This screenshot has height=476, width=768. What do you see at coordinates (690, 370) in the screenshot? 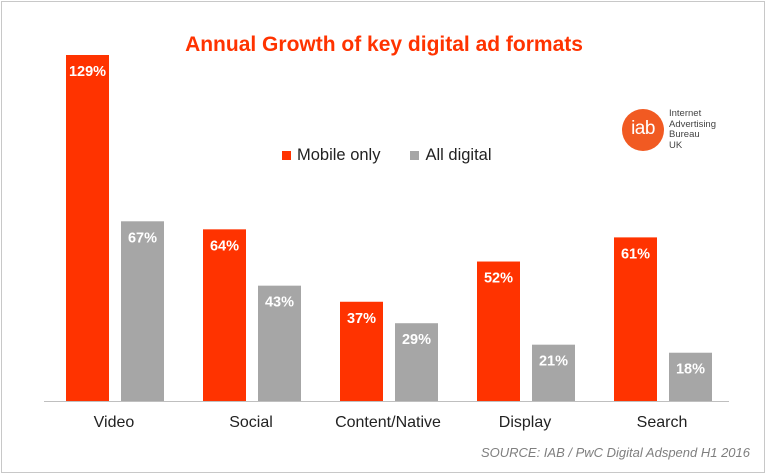
I see `data-label: 18%` at bounding box center [690, 370].